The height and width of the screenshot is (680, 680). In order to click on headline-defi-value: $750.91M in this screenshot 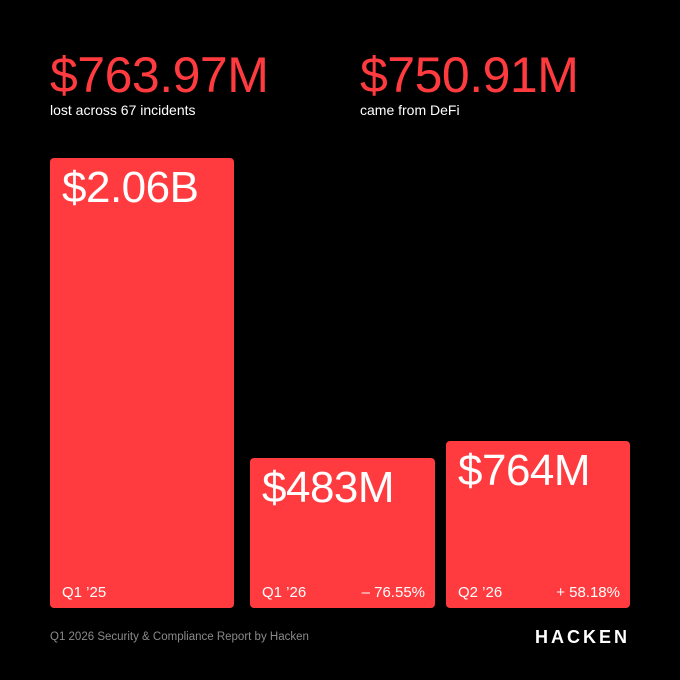, I will do `click(469, 75)`.